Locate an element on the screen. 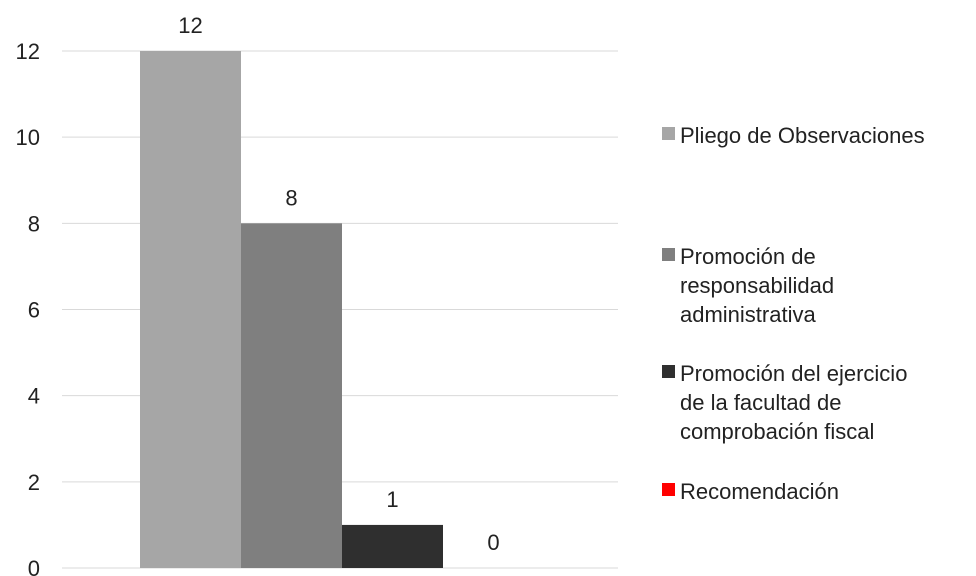 This screenshot has height=576, width=976. y-tick-label: 8 is located at coordinates (34, 223).